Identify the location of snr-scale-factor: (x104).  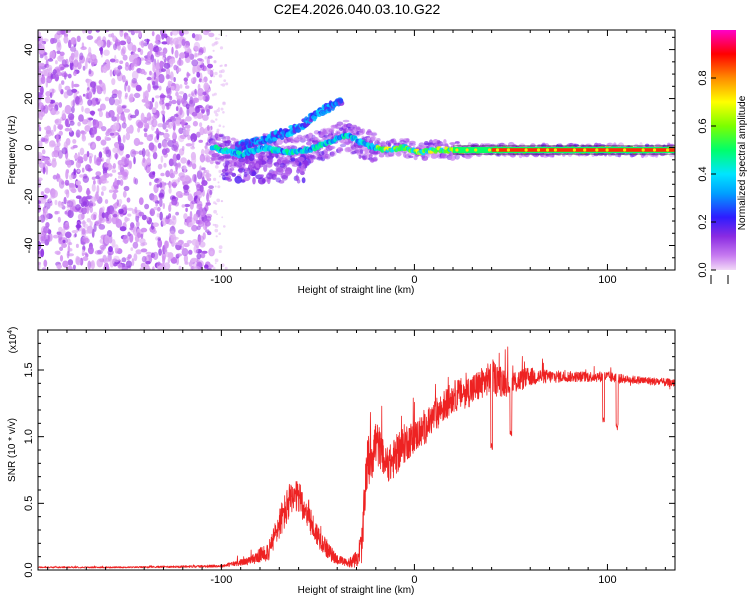
(13, 340).